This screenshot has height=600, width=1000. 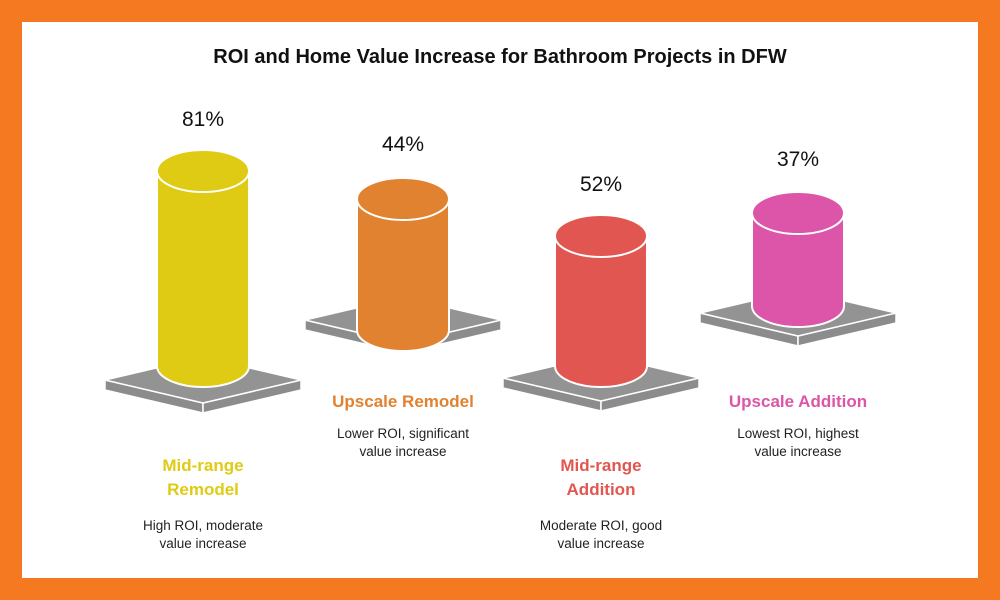 I want to click on category-description: High ROI, moderate value increase, so click(x=203, y=534).